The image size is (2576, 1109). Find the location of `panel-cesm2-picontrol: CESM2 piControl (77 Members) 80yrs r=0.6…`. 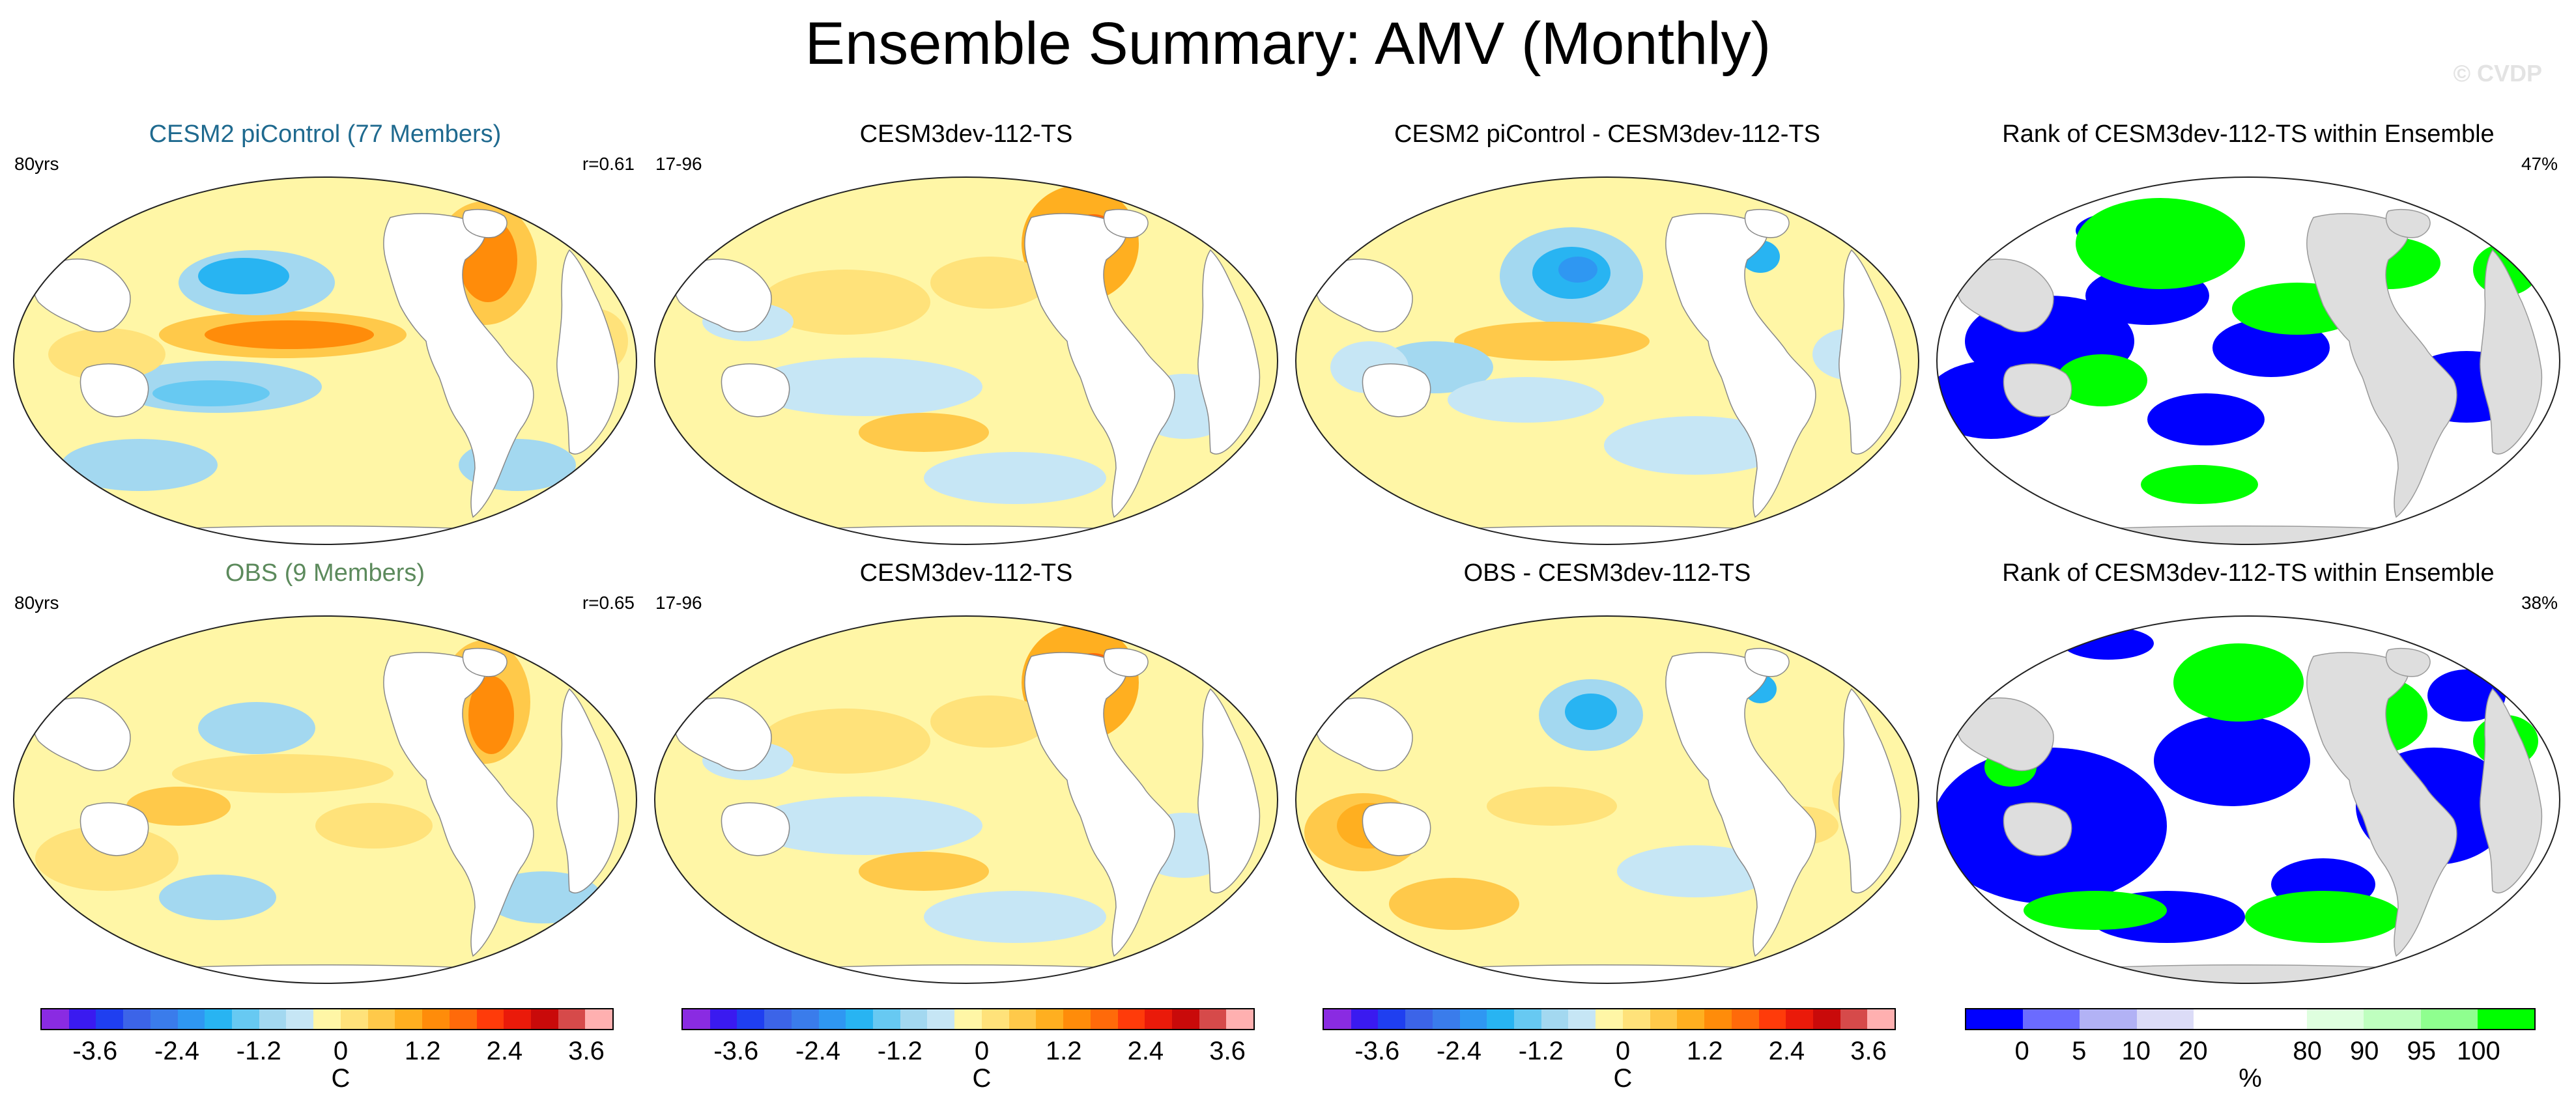

panel-cesm2-picontrol: CESM2 piControl (77 Members) 80yrs r=0.6… is located at coordinates (325, 335).